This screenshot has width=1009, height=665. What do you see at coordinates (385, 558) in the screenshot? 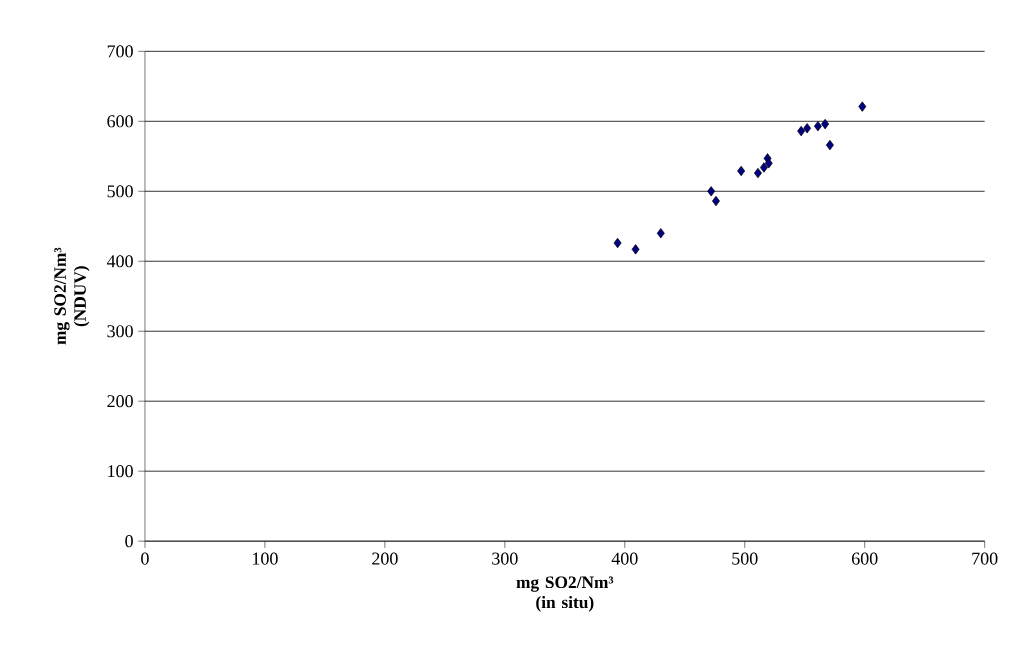
I see `x-tick-label: 200` at bounding box center [385, 558].